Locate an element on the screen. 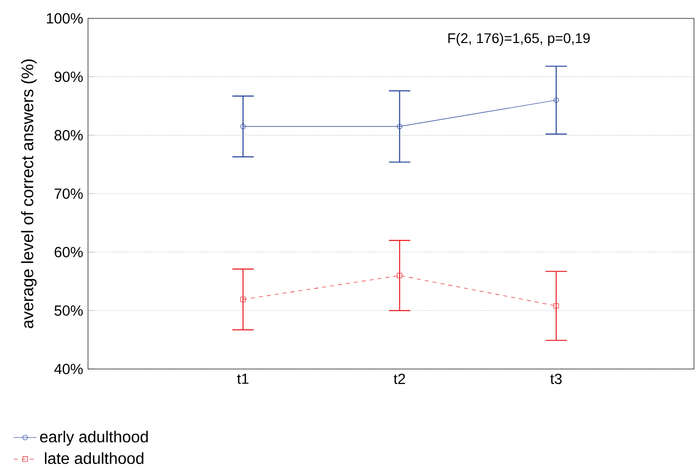 The width and height of the screenshot is (696, 470). y-tick-label: 70% is located at coordinates (68, 193).